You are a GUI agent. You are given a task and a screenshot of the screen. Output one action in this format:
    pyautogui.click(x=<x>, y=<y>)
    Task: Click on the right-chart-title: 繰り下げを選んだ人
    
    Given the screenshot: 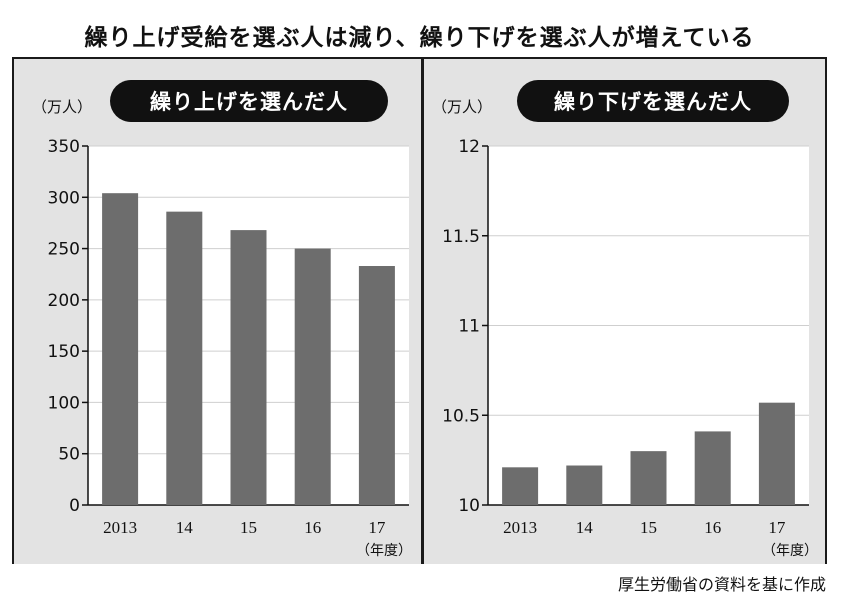 What is the action you would take?
    pyautogui.click(x=653, y=101)
    